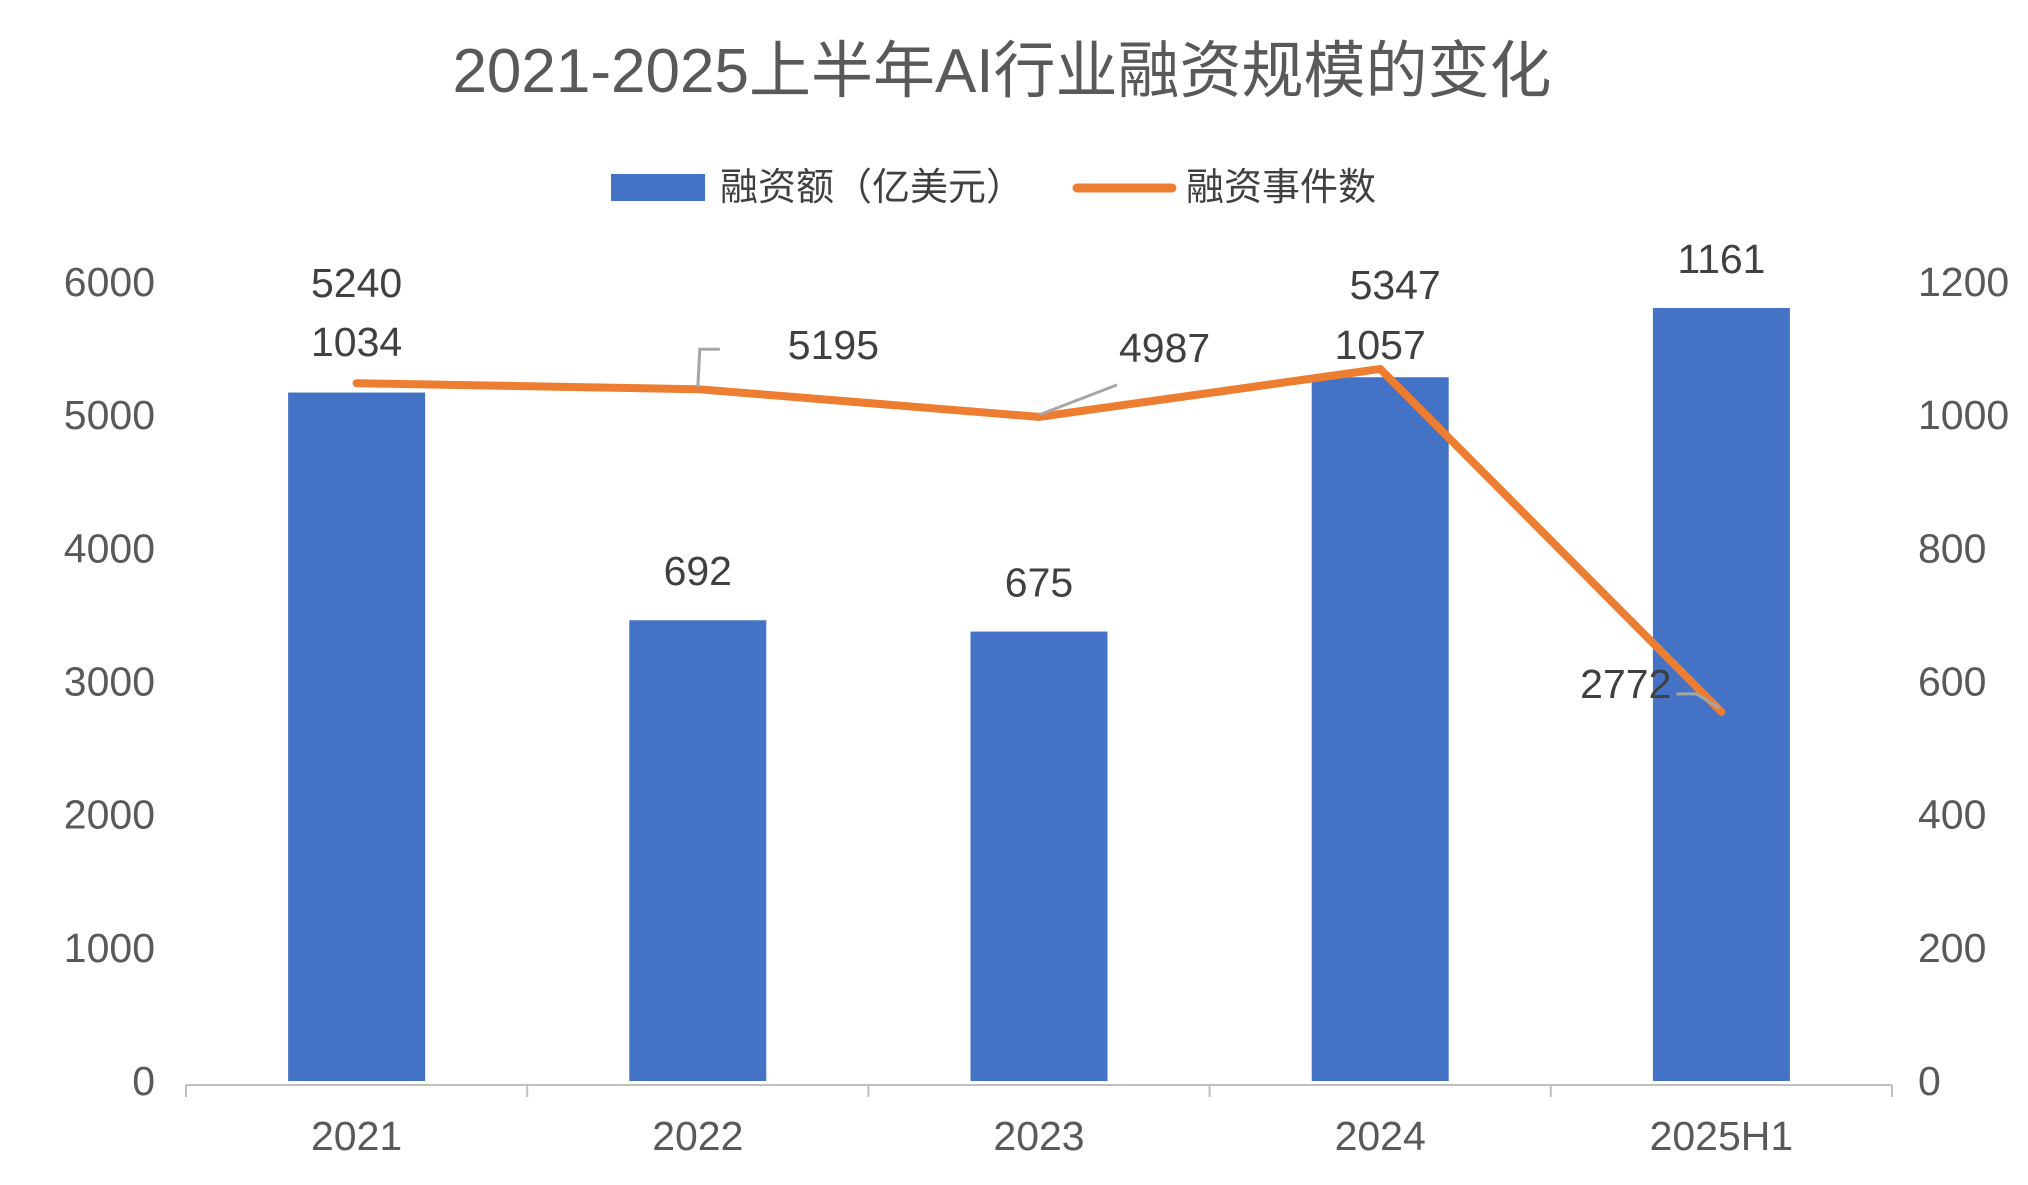 The height and width of the screenshot is (1185, 2028). Describe the element at coordinates (1722, 1136) in the screenshot. I see `x-tick-label: 2025H1` at that location.